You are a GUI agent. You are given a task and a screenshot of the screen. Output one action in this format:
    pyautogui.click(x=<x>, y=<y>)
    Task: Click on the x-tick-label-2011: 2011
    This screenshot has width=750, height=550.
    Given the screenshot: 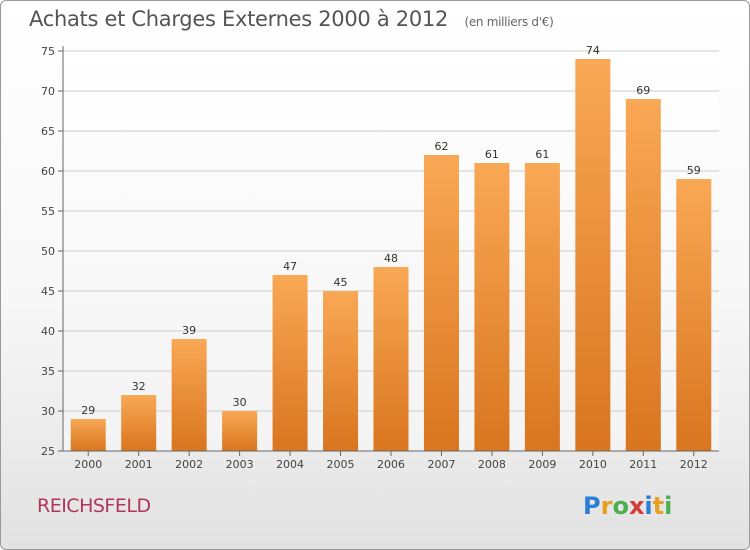 What is the action you would take?
    pyautogui.click(x=643, y=464)
    